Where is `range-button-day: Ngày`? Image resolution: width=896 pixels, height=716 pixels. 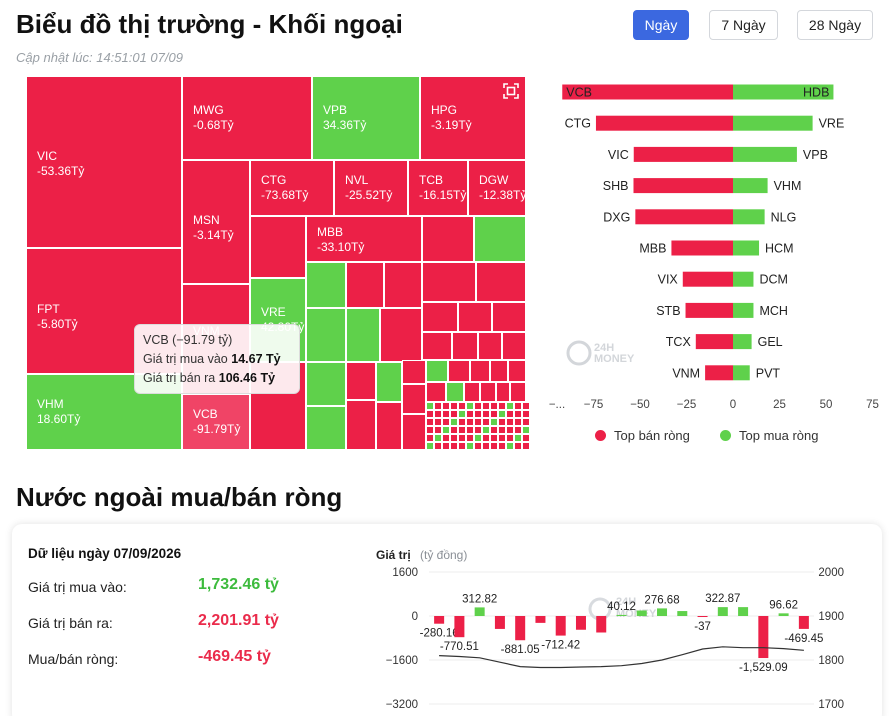
range-button-day: Ngày is located at coordinates (661, 25).